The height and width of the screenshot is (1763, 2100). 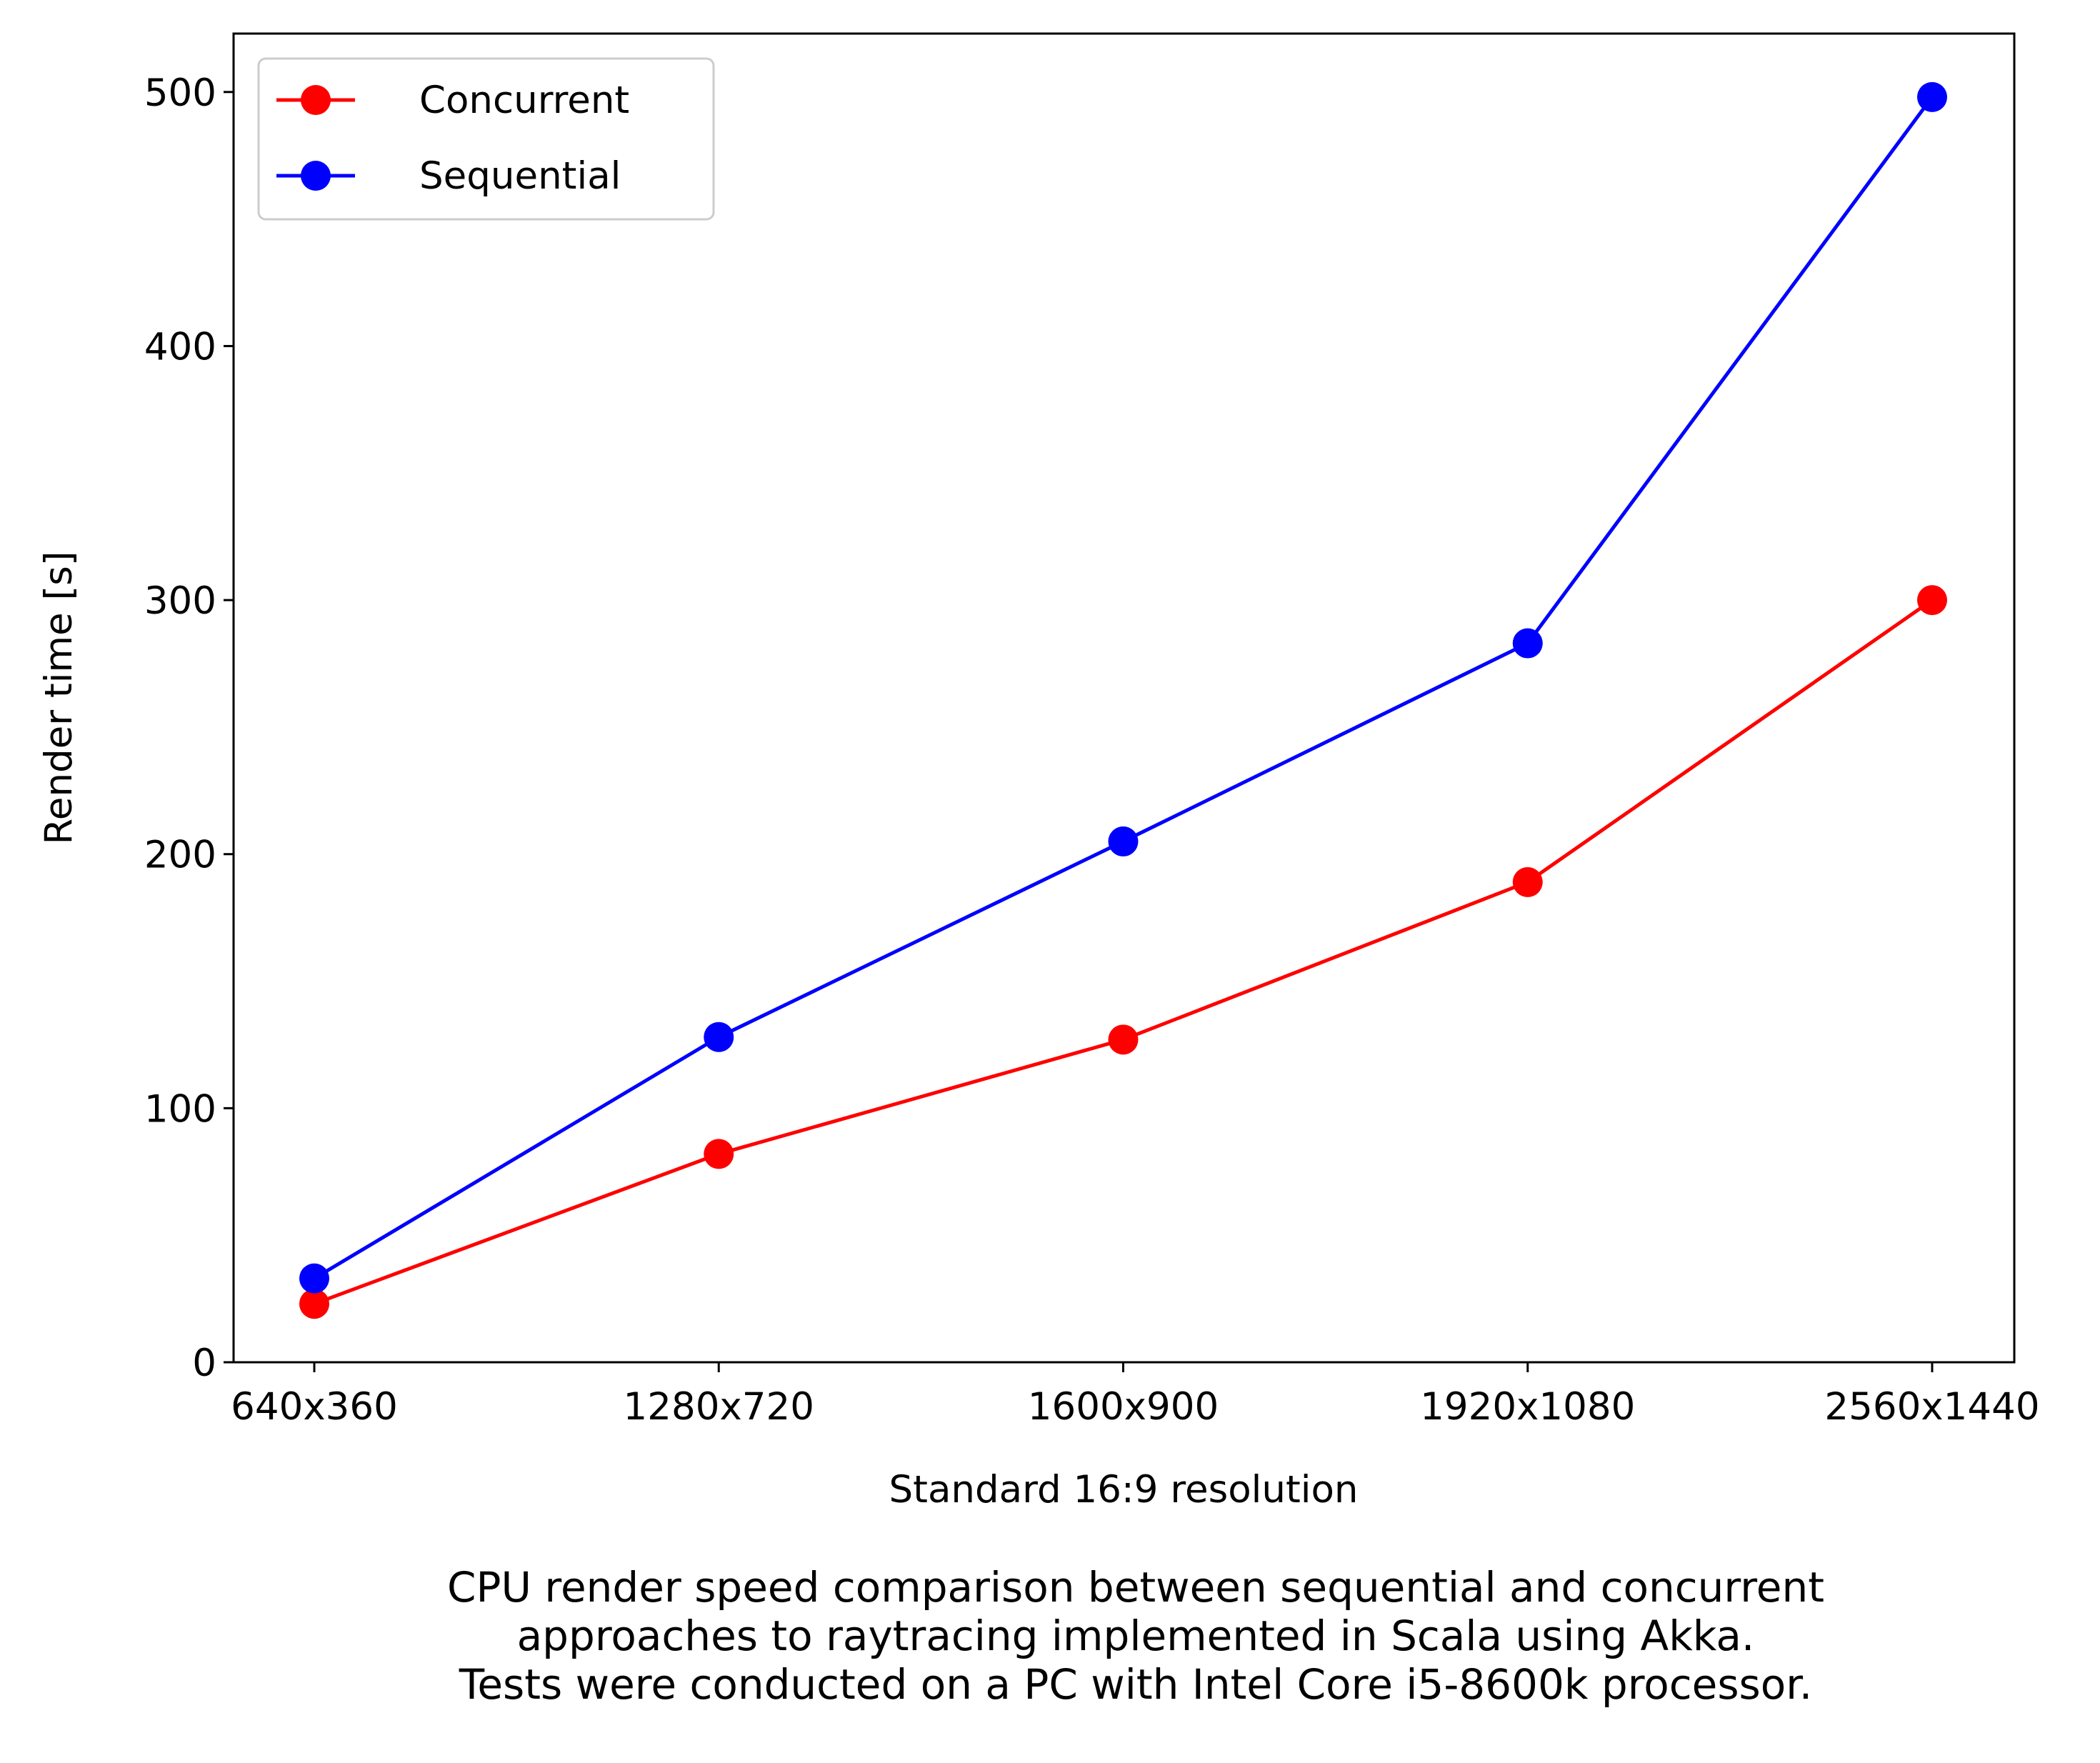 I want to click on y-axis-label: Render time [s], so click(x=59, y=697).